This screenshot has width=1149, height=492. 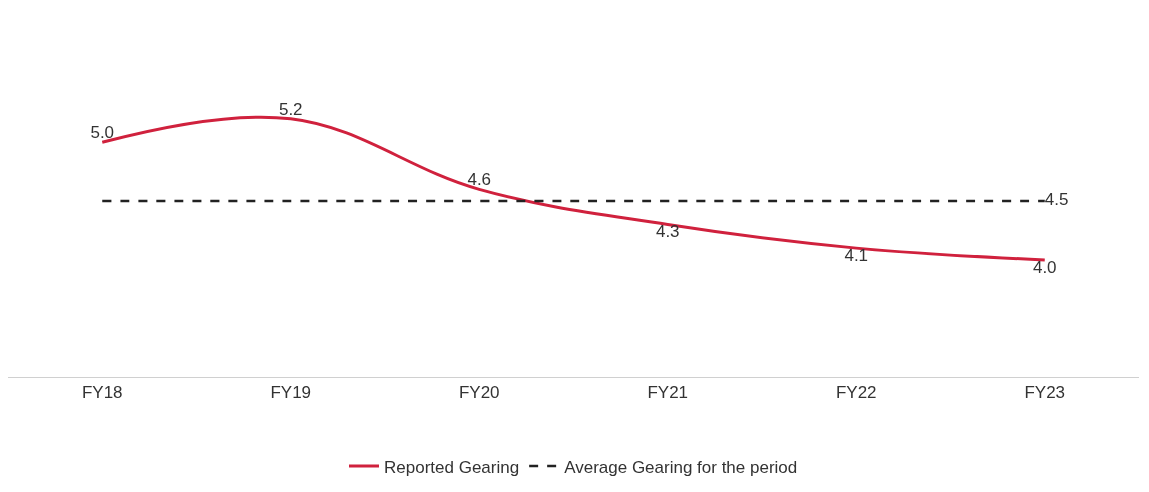 I want to click on data-label: 4.0, so click(x=1044, y=267).